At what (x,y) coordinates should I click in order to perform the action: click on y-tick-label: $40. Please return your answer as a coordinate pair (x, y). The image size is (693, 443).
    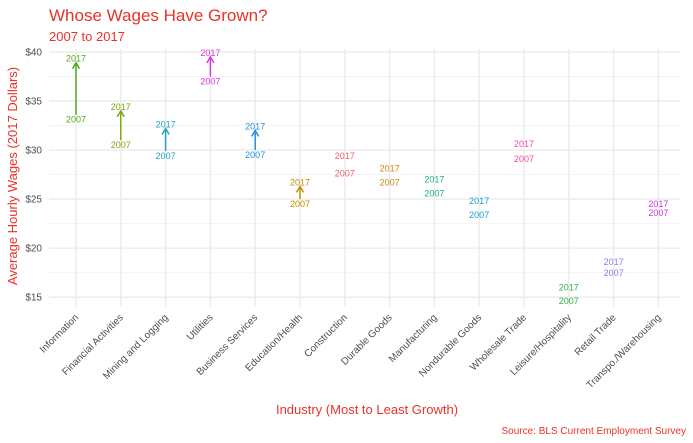
    Looking at the image, I should click on (33, 52).